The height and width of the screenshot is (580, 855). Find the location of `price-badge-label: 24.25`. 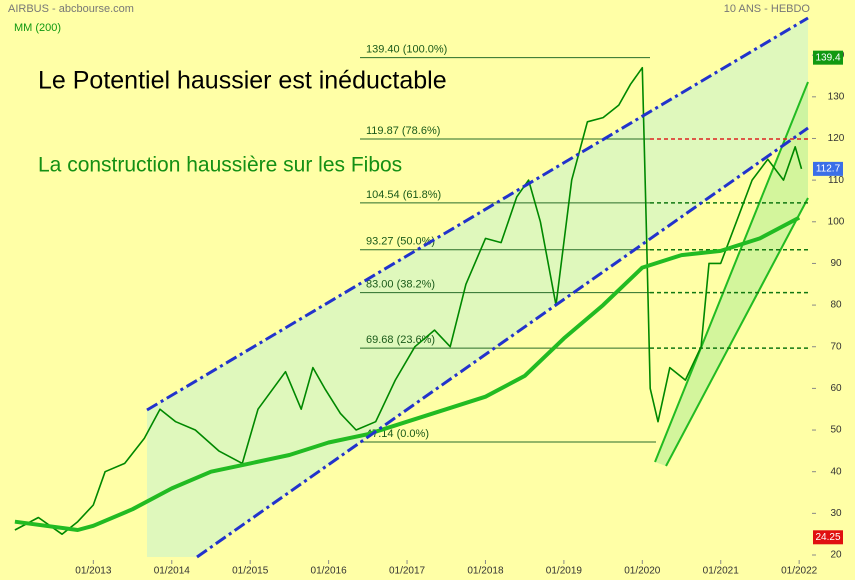

price-badge-label: 24.25 is located at coordinates (827, 537).